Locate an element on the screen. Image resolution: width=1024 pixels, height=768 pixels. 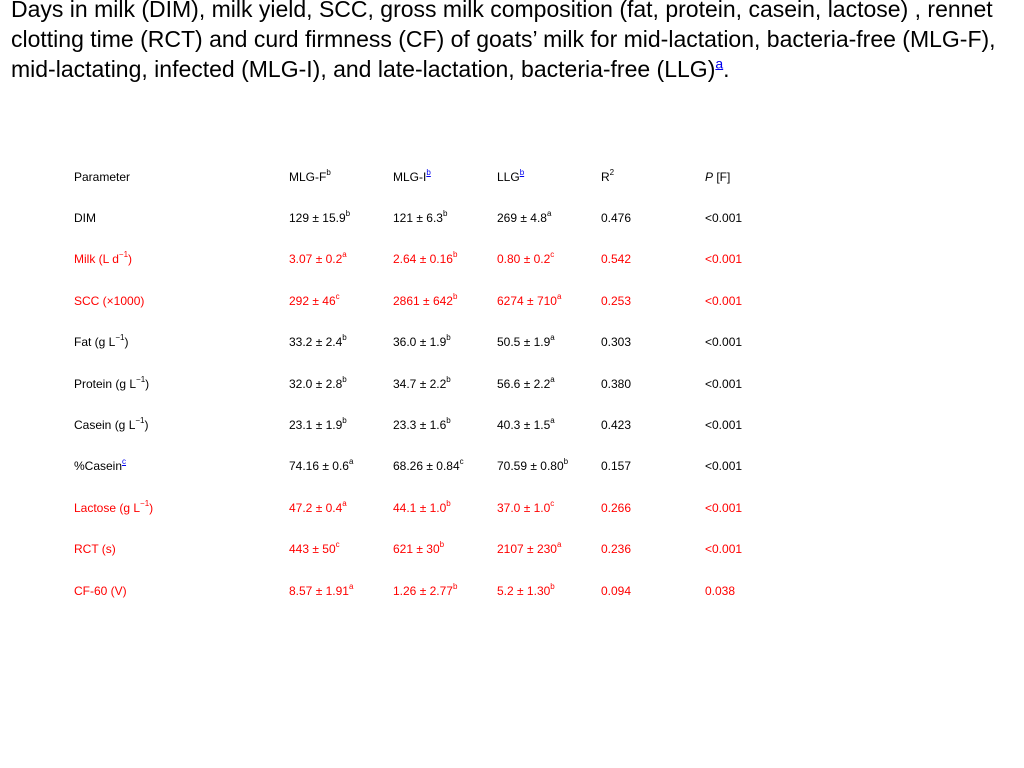
cell-llg: 40.3 ± 1.5a is located at coordinates (526, 424).